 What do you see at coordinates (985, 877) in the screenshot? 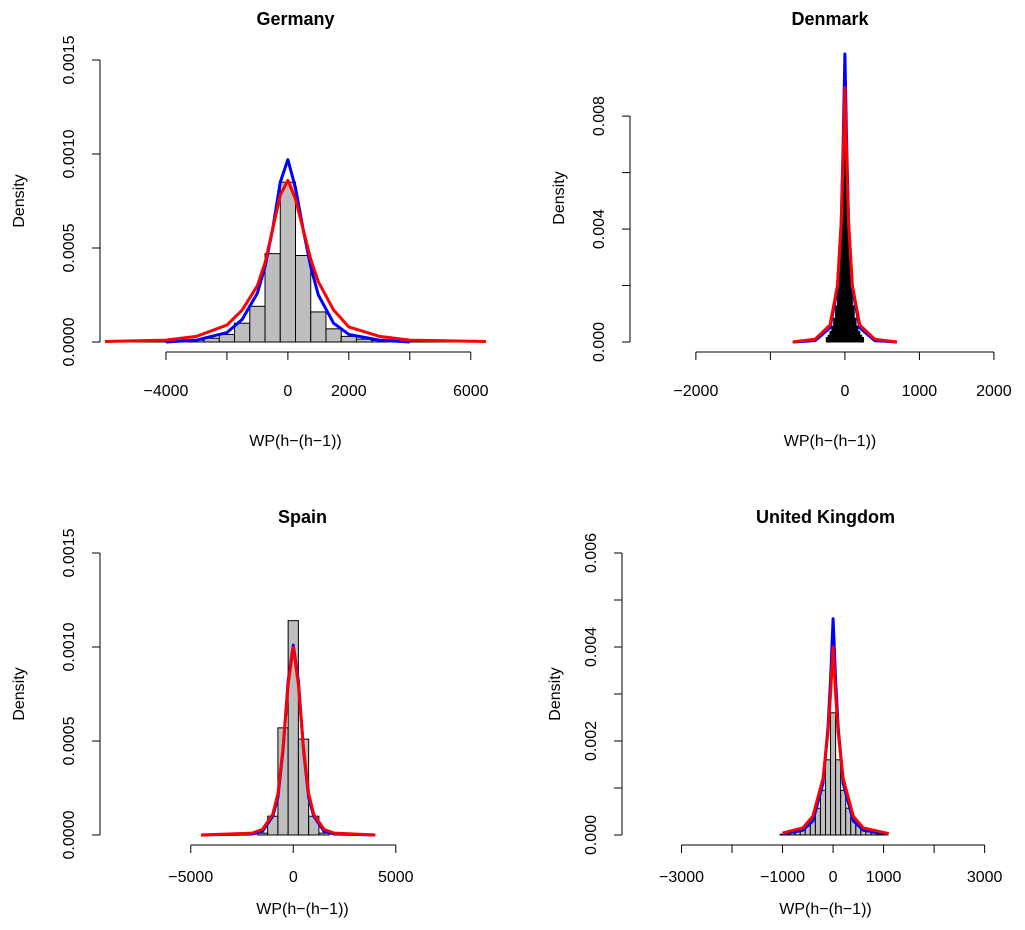
I see `x-tick-label: 3000` at bounding box center [985, 877].